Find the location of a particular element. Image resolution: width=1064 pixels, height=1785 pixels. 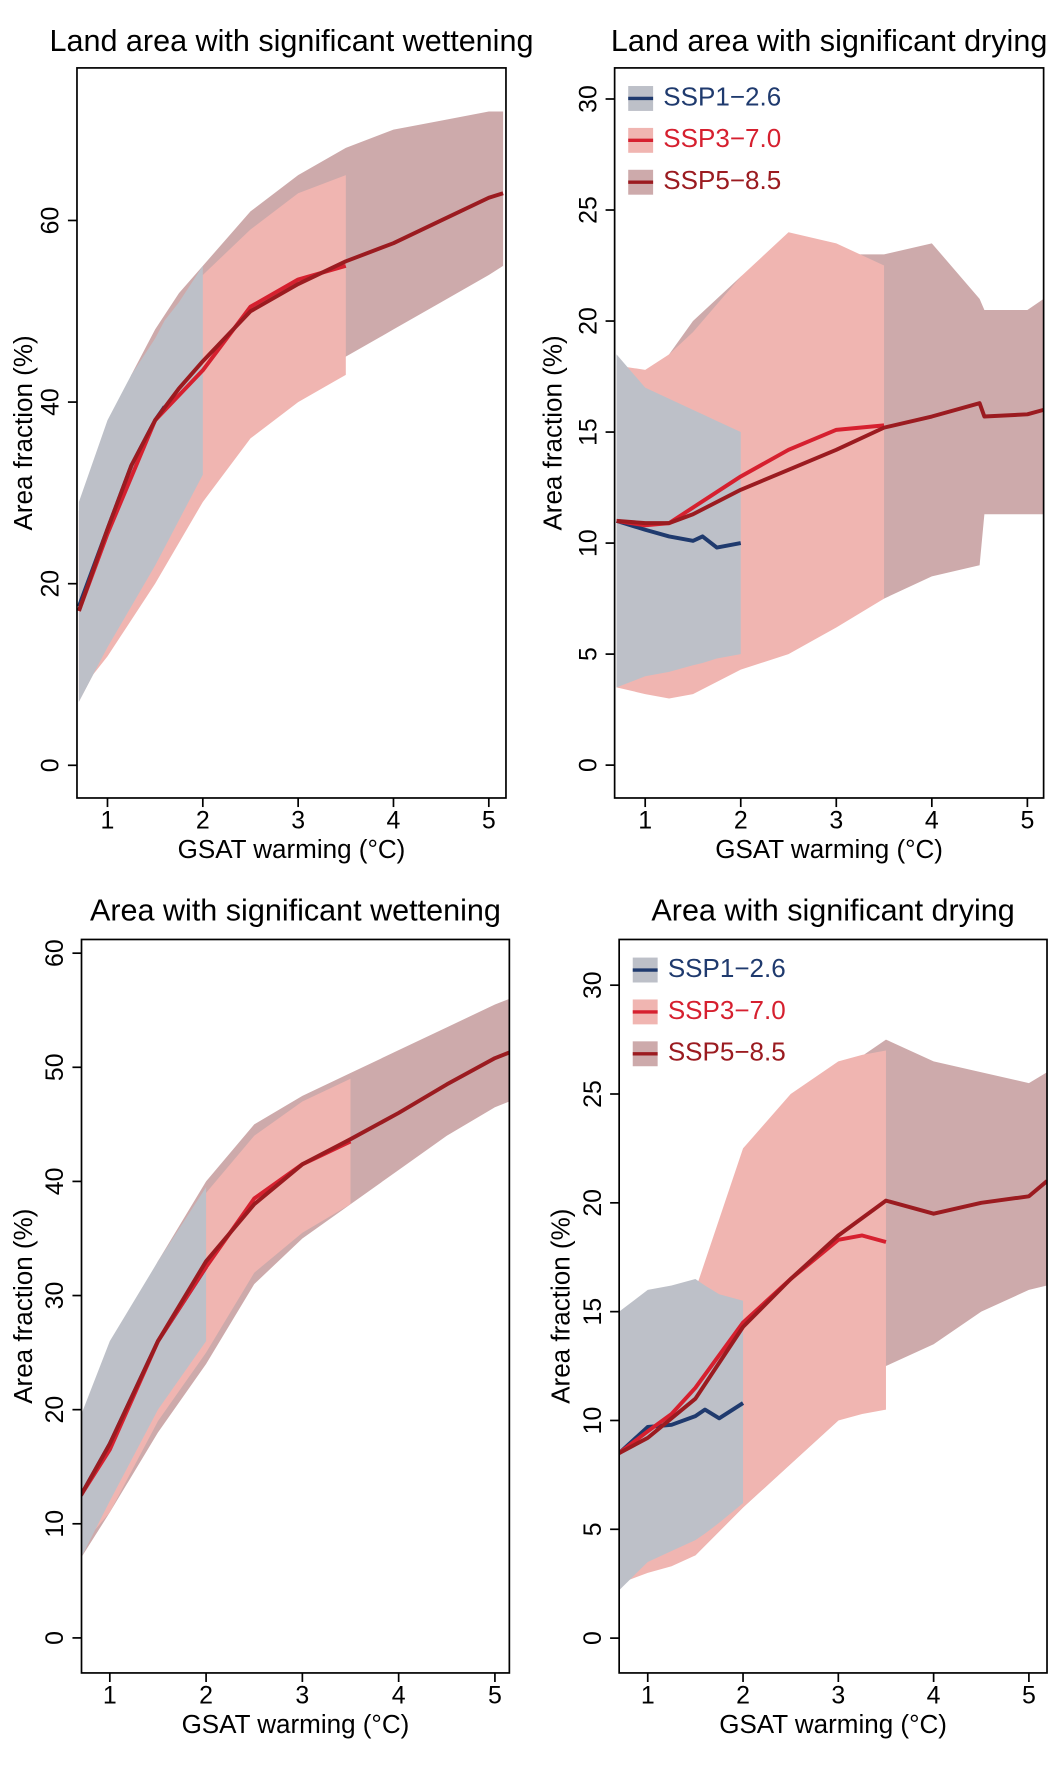

chart-title: Land area with significant drying is located at coordinates (829, 41).